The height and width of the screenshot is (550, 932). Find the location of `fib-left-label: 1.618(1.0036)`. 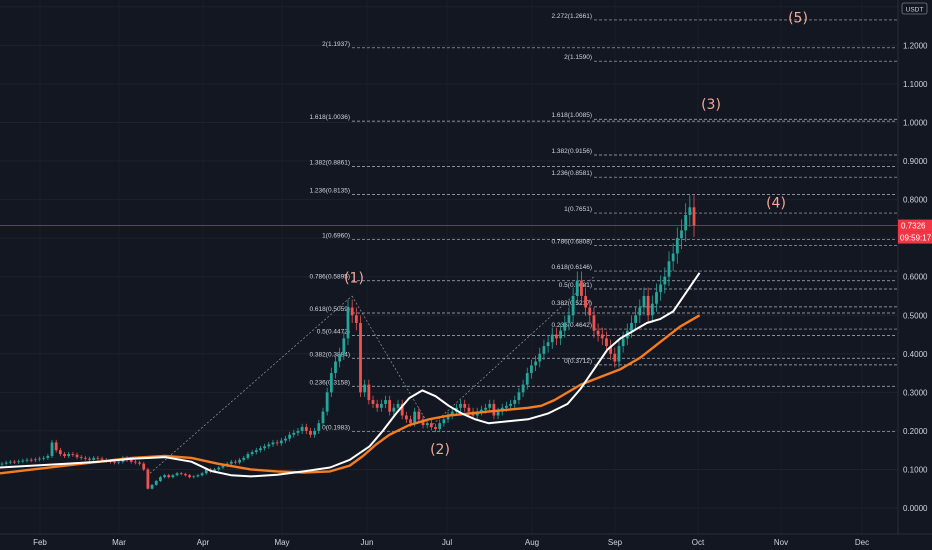

fib-left-label: 1.618(1.0036) is located at coordinates (330, 117).